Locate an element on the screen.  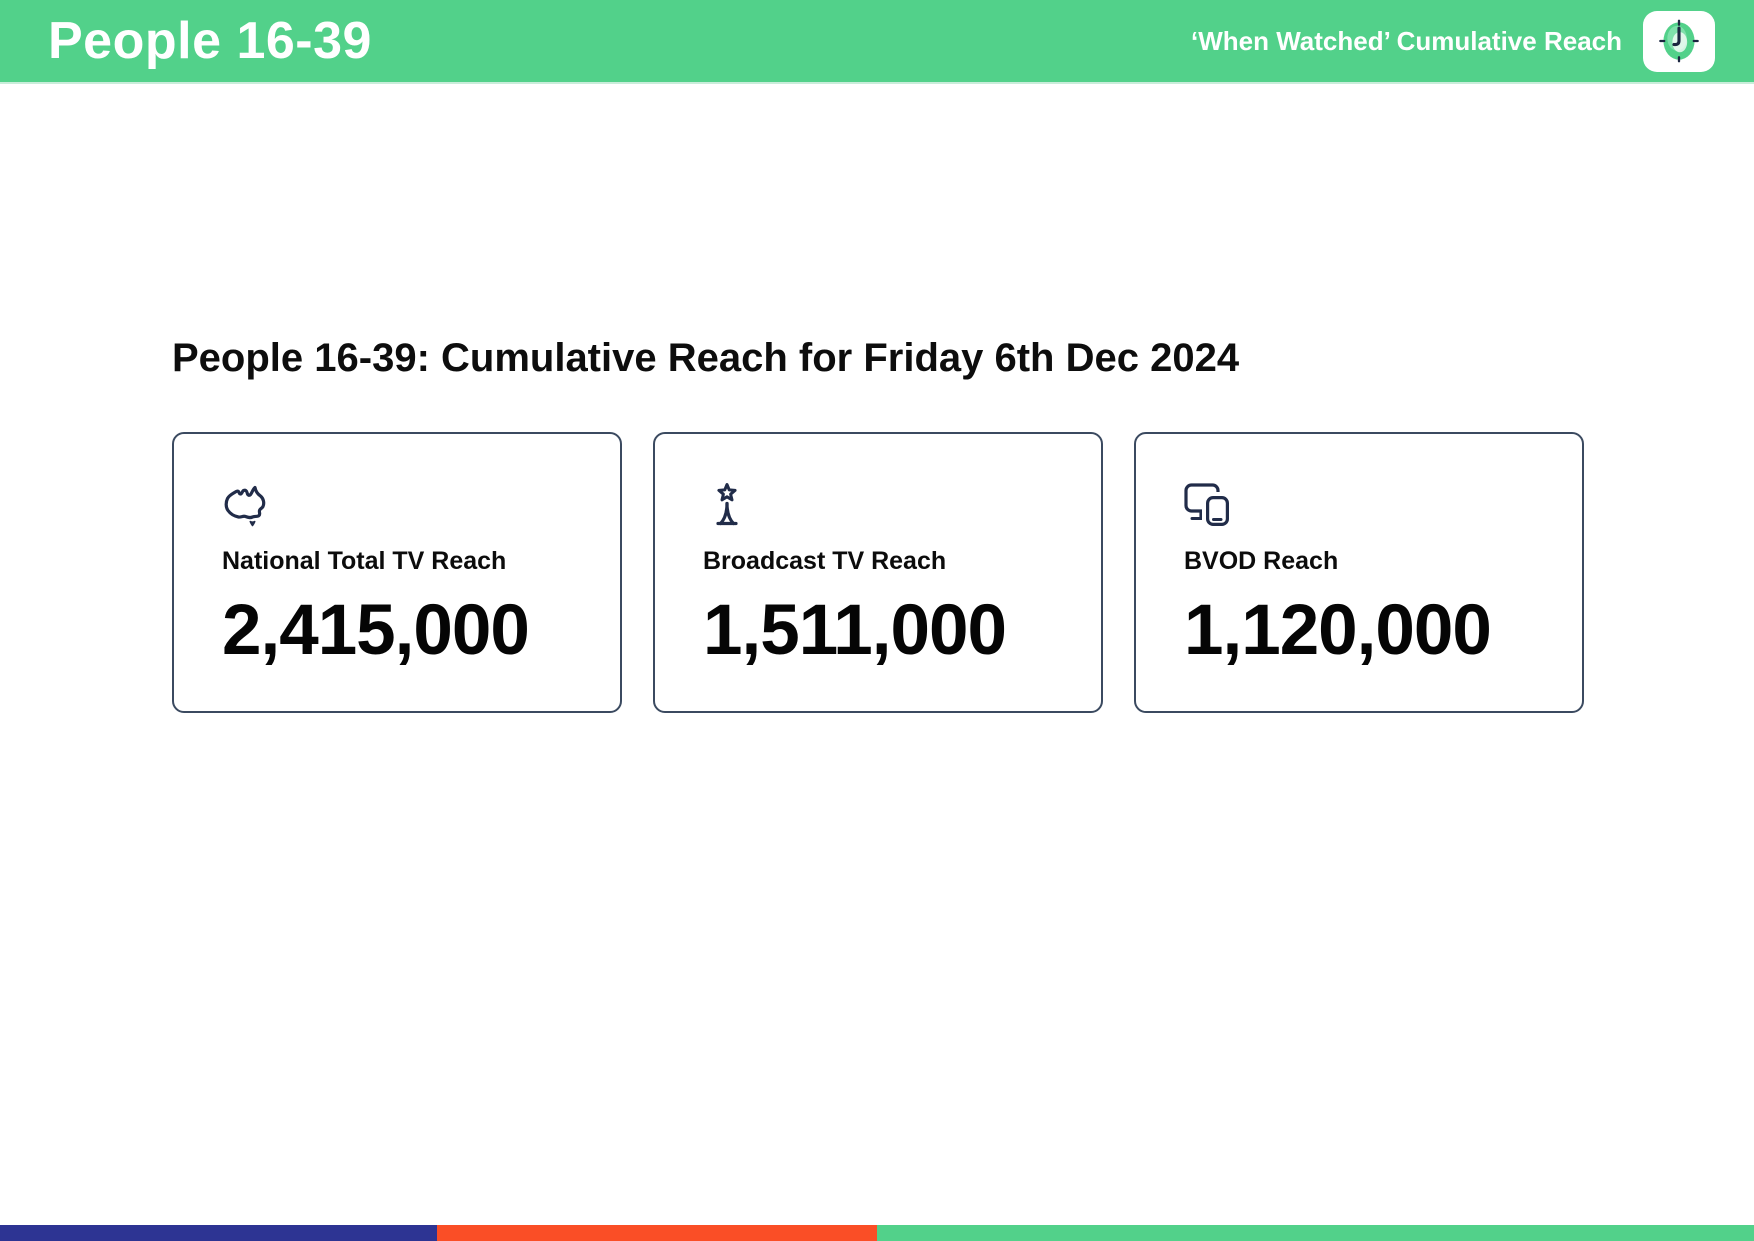
australia-map-icon is located at coordinates (246, 506).